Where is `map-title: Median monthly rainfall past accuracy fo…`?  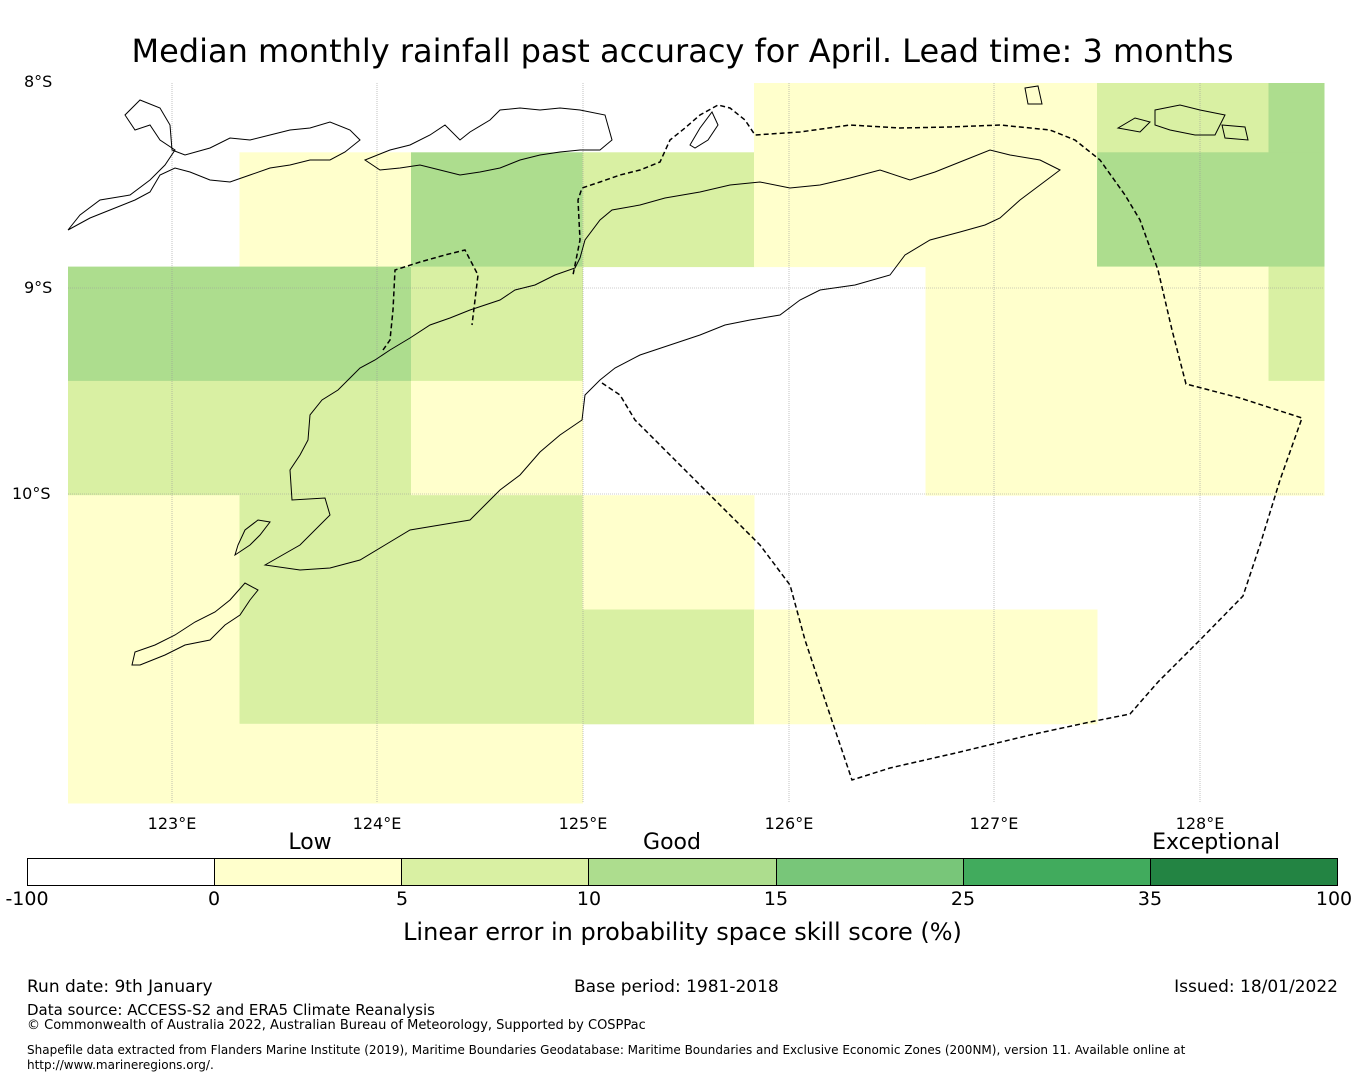 map-title: Median monthly rainfall past accuracy fo… is located at coordinates (682, 51).